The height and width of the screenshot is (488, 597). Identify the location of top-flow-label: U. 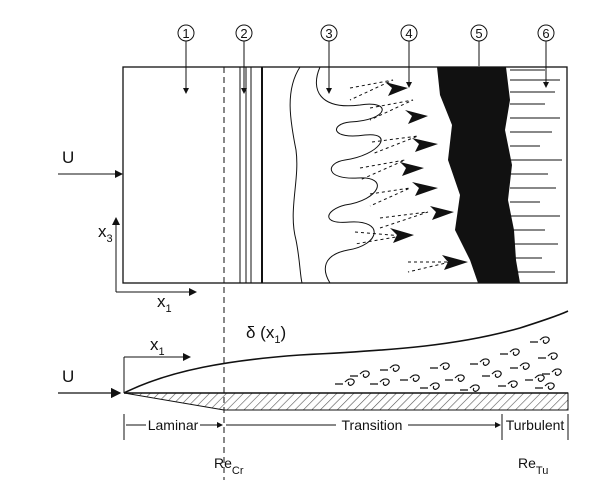
(68, 157).